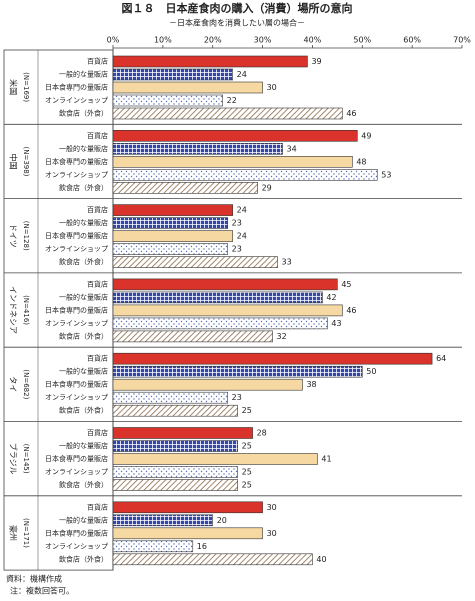  What do you see at coordinates (371, 371) in the screenshot?
I see `value-label: 50` at bounding box center [371, 371].